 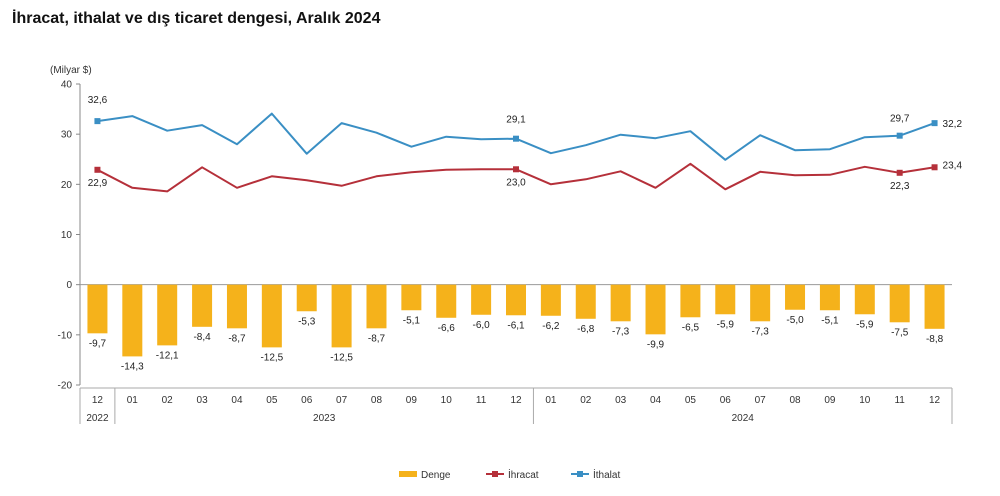 What do you see at coordinates (795, 320) in the screenshot?
I see `balance-bar-label: -5,0` at bounding box center [795, 320].